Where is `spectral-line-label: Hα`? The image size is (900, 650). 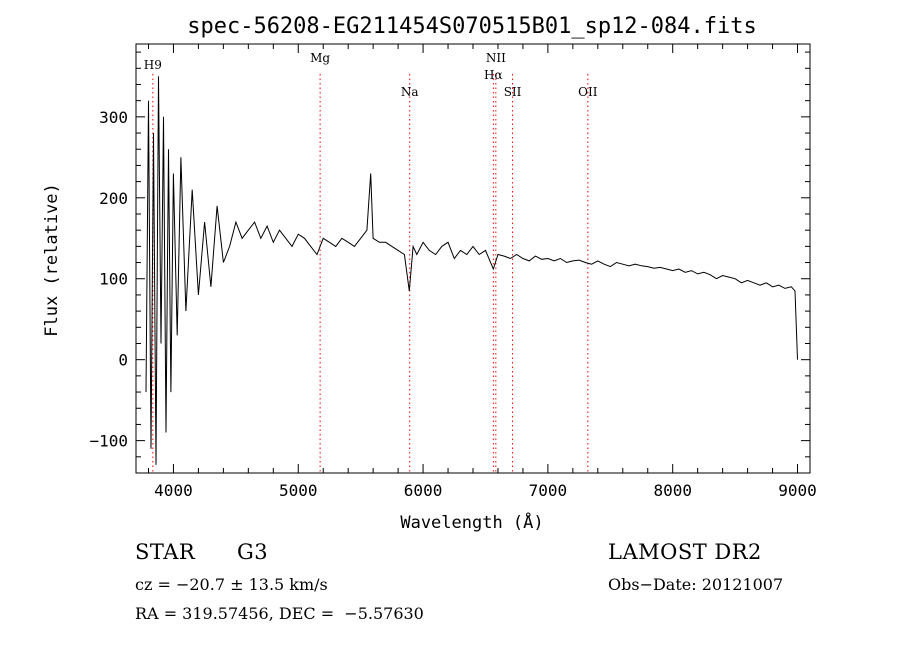
spectral-line-label: Hα is located at coordinates (493, 75).